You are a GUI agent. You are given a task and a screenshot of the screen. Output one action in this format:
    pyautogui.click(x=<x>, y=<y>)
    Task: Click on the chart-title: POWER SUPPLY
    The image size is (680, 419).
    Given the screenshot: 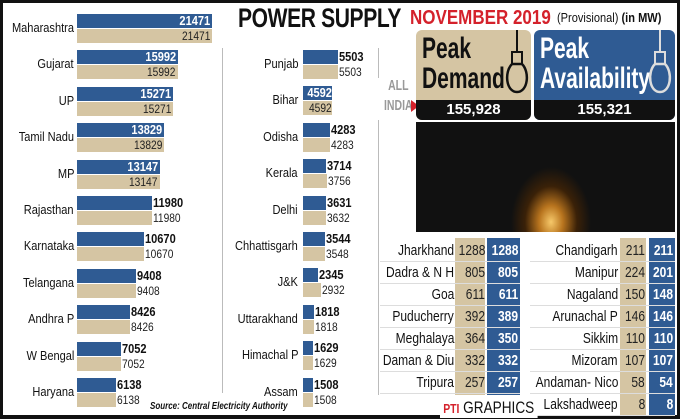 What is the action you would take?
    pyautogui.click(x=320, y=18)
    